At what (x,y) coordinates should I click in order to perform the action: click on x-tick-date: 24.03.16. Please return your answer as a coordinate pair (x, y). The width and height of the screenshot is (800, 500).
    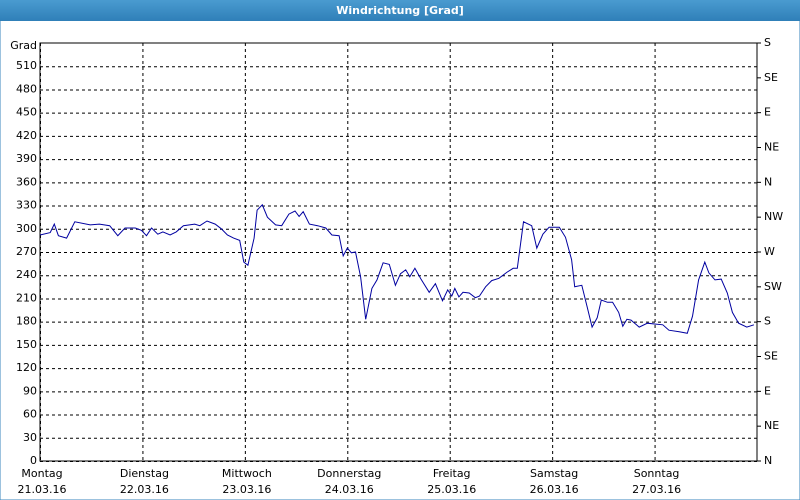
    Looking at the image, I should click on (349, 489).